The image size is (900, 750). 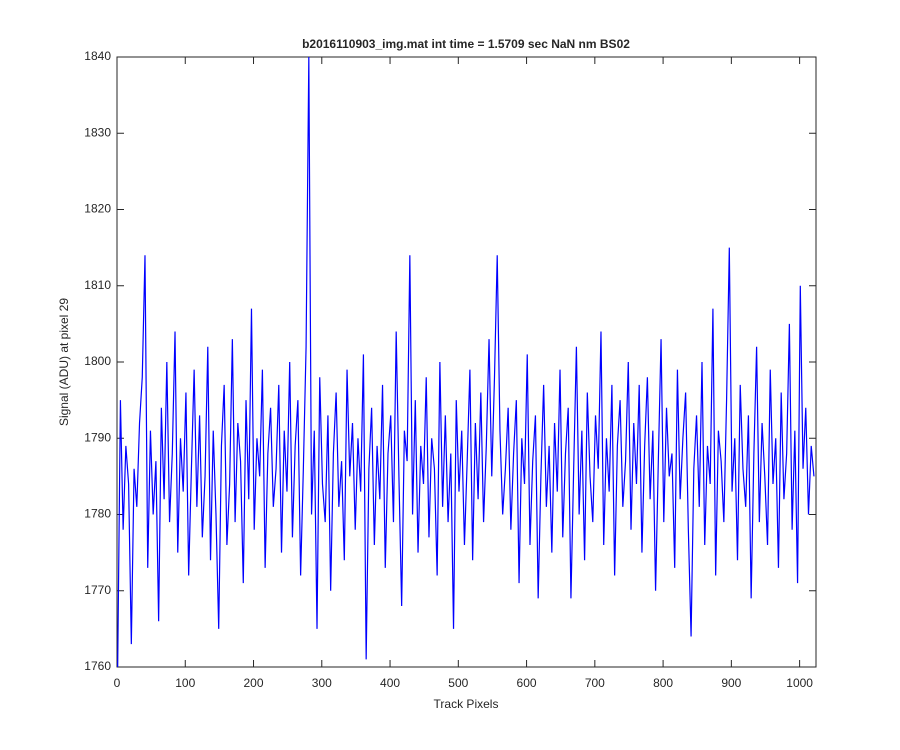 I want to click on y-tick-label: 1810, so click(x=97, y=285).